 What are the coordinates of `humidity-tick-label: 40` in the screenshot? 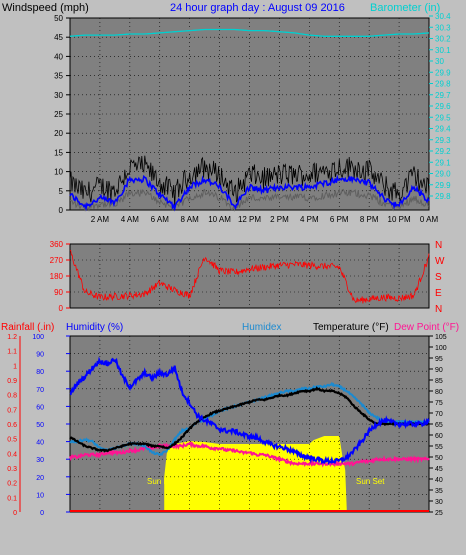 It's located at (40, 443).